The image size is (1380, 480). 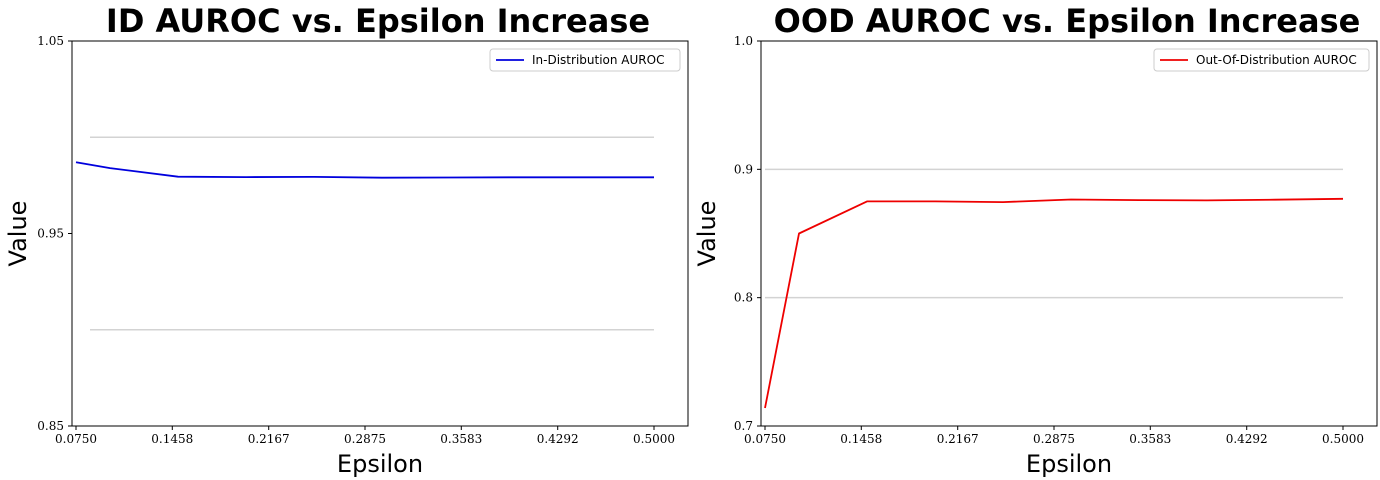 I want to click on legend: Out-Of-Distribution AUROC, so click(x=1261, y=60).